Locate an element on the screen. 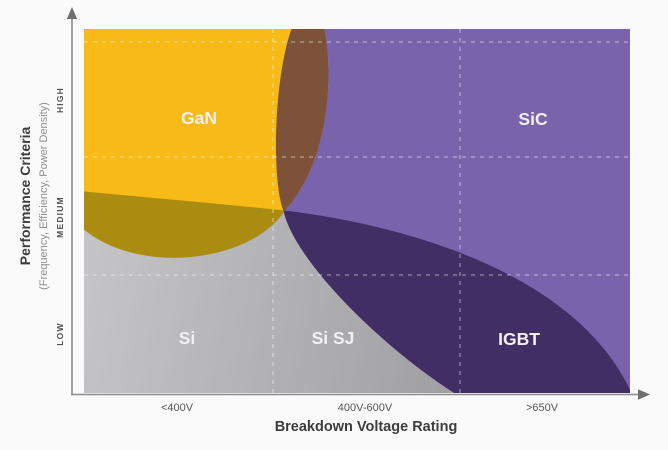 This screenshot has width=668, height=450. gan-label: GaN is located at coordinates (199, 118).